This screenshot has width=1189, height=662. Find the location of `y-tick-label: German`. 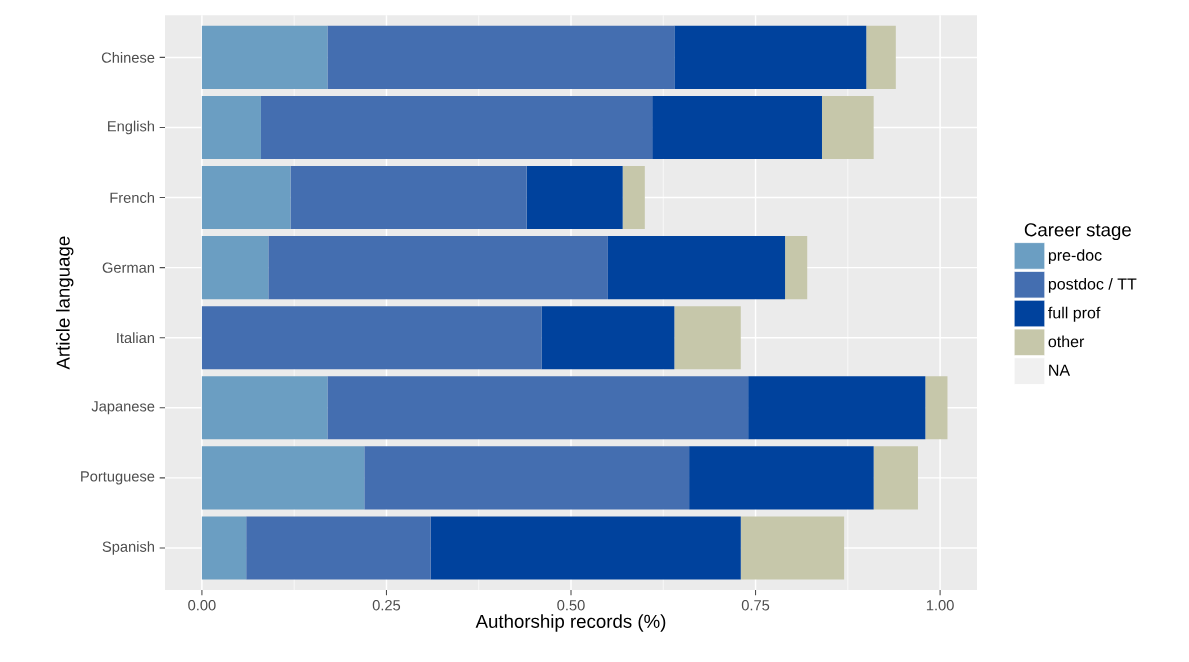

y-tick-label: German is located at coordinates (128, 267).